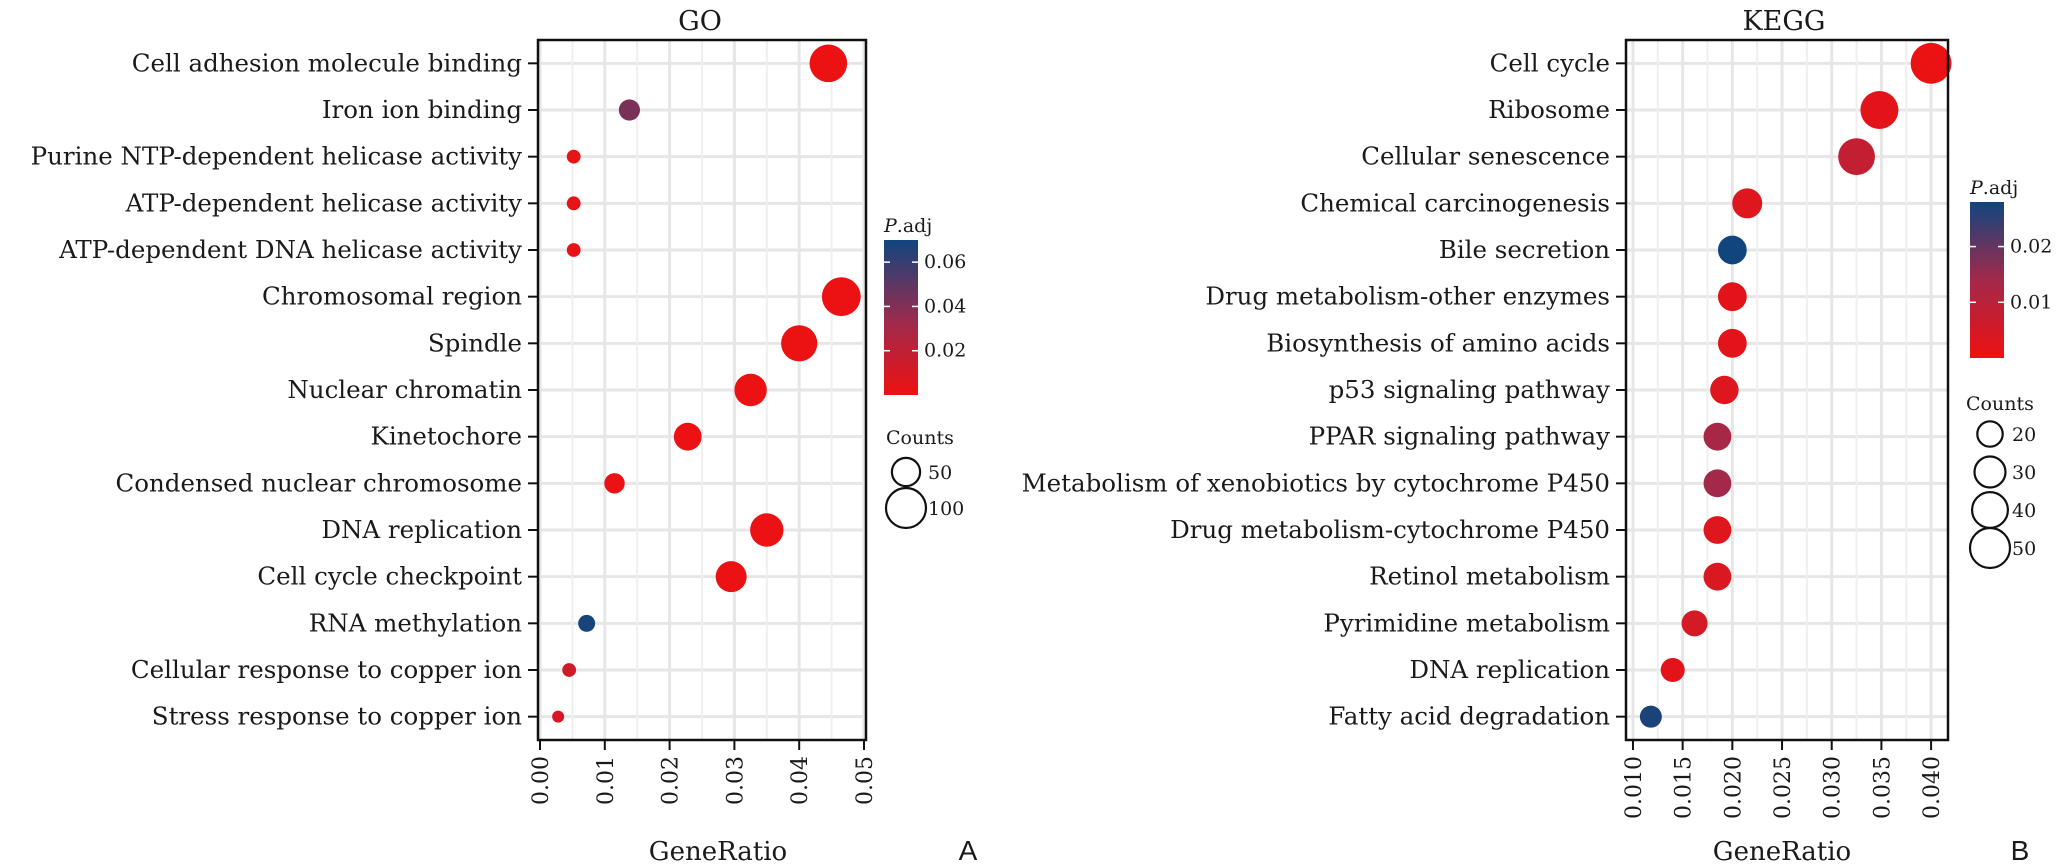 Image resolution: width=2056 pixels, height=868 pixels. What do you see at coordinates (700, 21) in the screenshot?
I see `go-title: GO` at bounding box center [700, 21].